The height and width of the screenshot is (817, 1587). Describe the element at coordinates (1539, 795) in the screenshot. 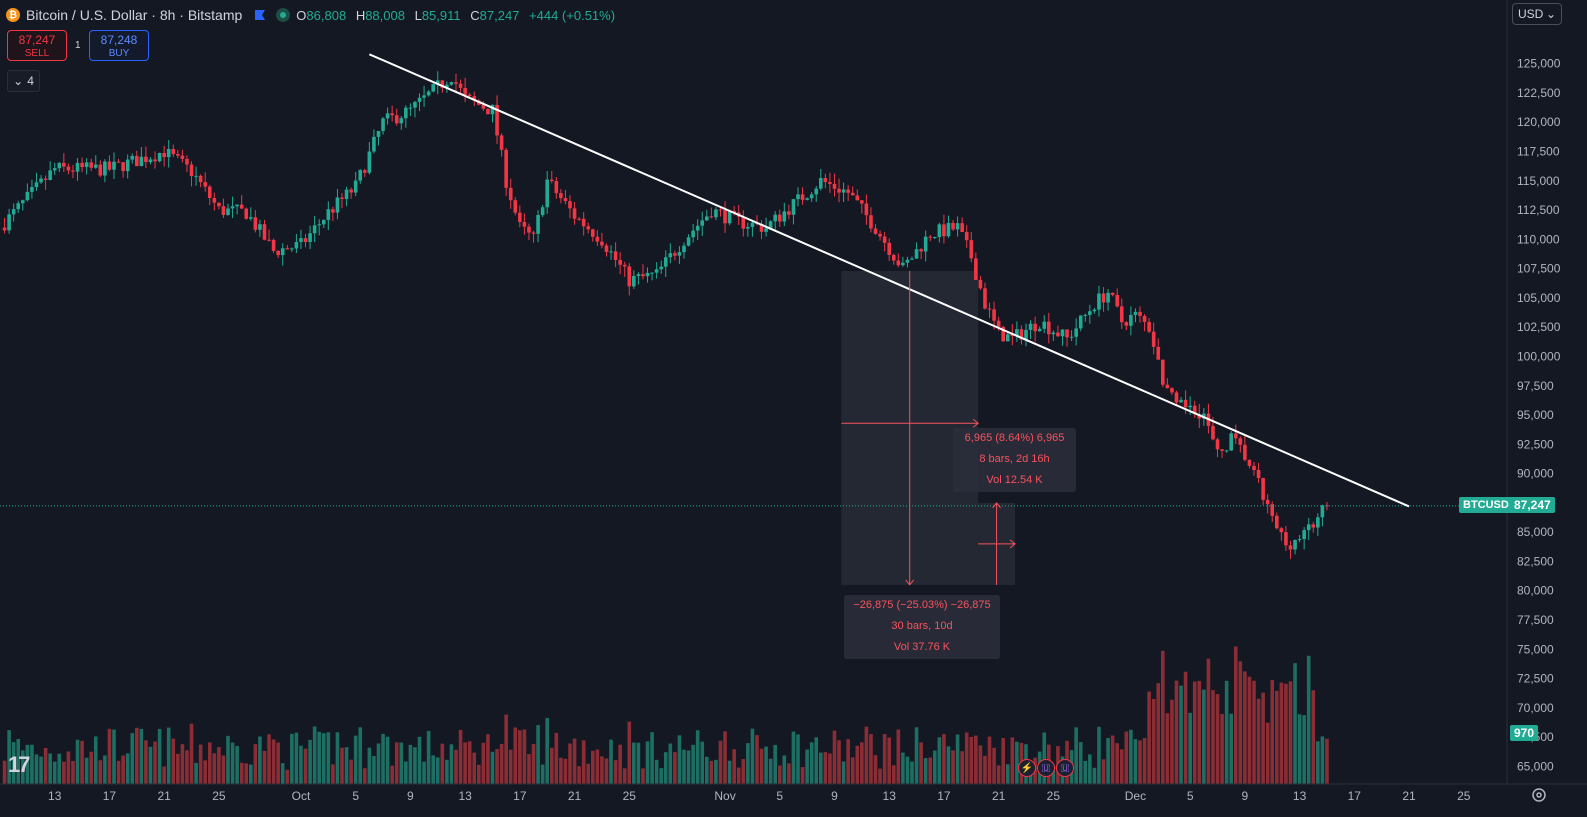

I see `gear-icon` at that location.